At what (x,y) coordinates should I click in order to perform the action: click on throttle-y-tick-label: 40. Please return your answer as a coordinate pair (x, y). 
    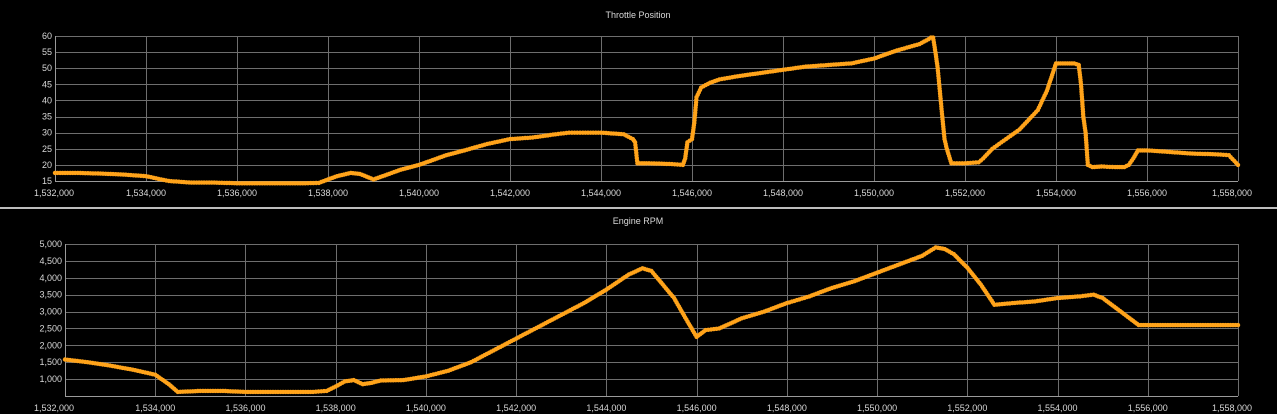
    Looking at the image, I should click on (47, 100).